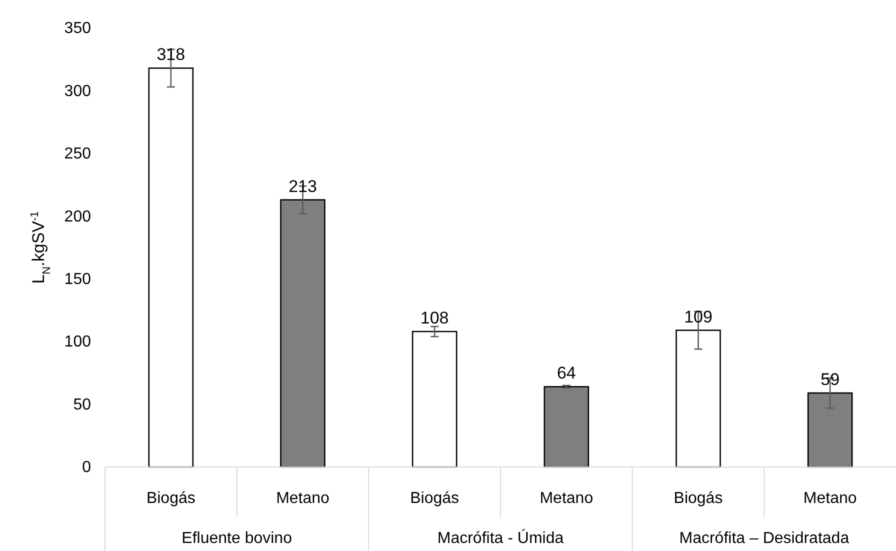  Describe the element at coordinates (830, 379) in the screenshot. I see `data-label: 59` at that location.